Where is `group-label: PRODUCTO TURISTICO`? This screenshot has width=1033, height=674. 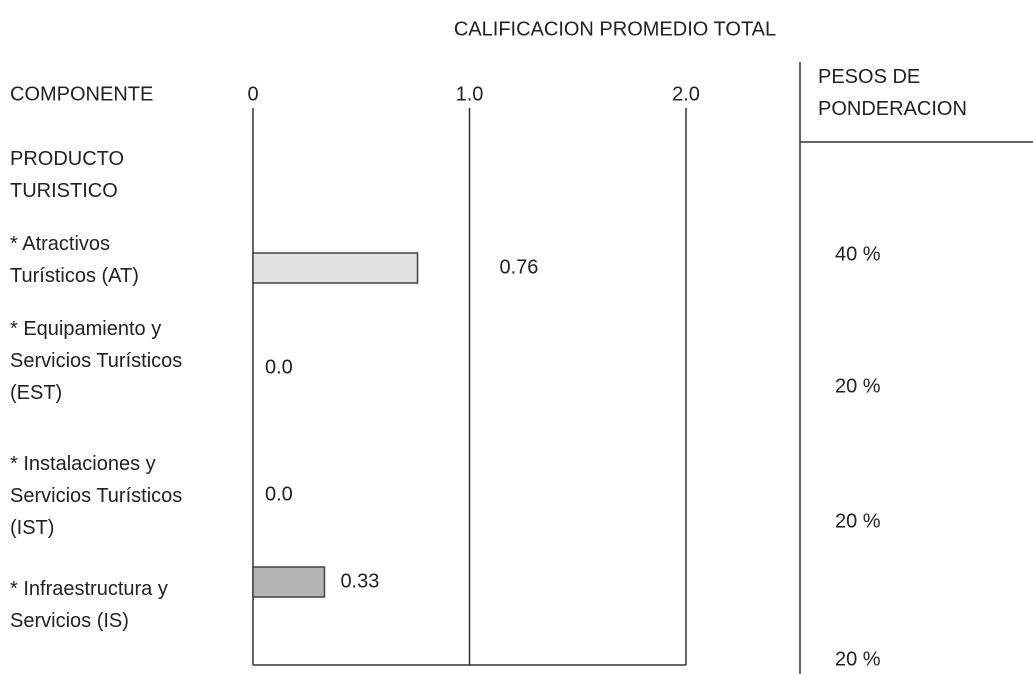 group-label: PRODUCTO TURISTICO is located at coordinates (67, 175).